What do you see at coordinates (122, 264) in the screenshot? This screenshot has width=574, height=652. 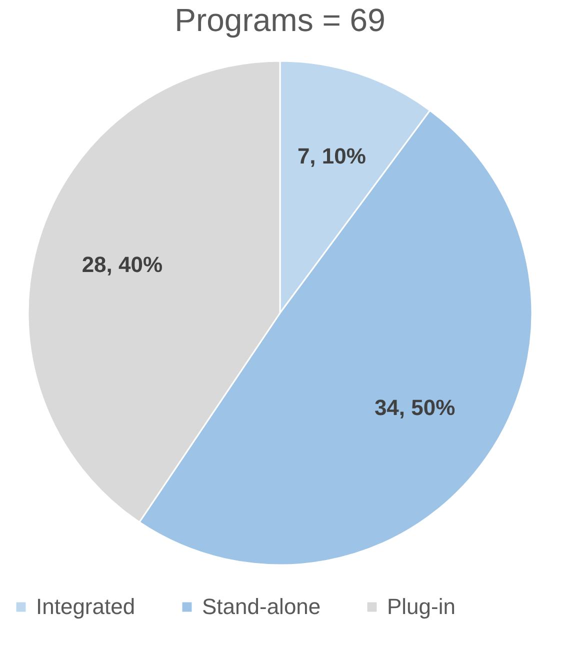 I see `data-label: 28, 40%` at bounding box center [122, 264].